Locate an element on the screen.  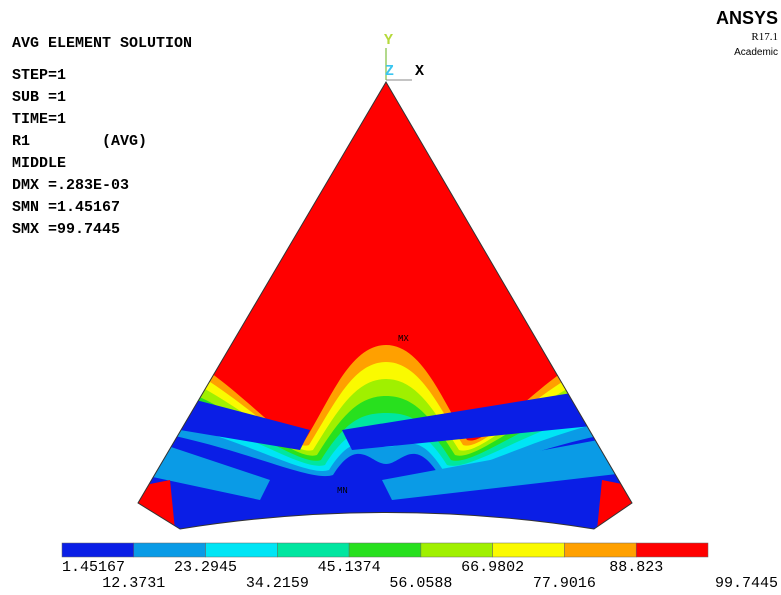
legend-label: 45.1374 is located at coordinates (349, 567).